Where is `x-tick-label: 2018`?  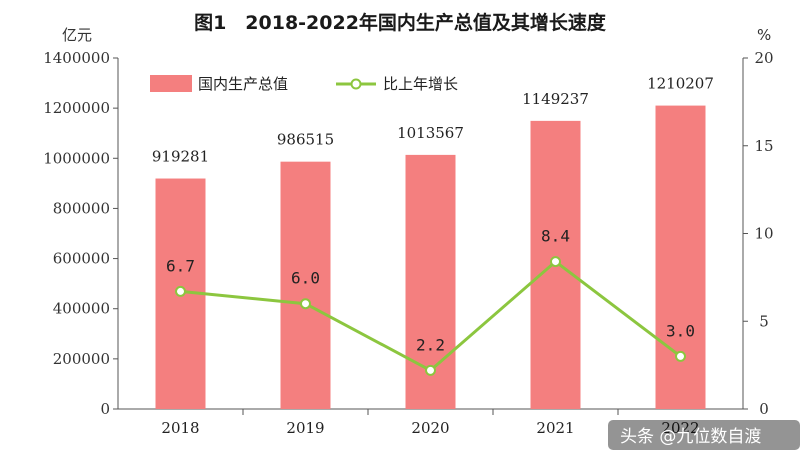
x-tick-label: 2018 is located at coordinates (180, 428).